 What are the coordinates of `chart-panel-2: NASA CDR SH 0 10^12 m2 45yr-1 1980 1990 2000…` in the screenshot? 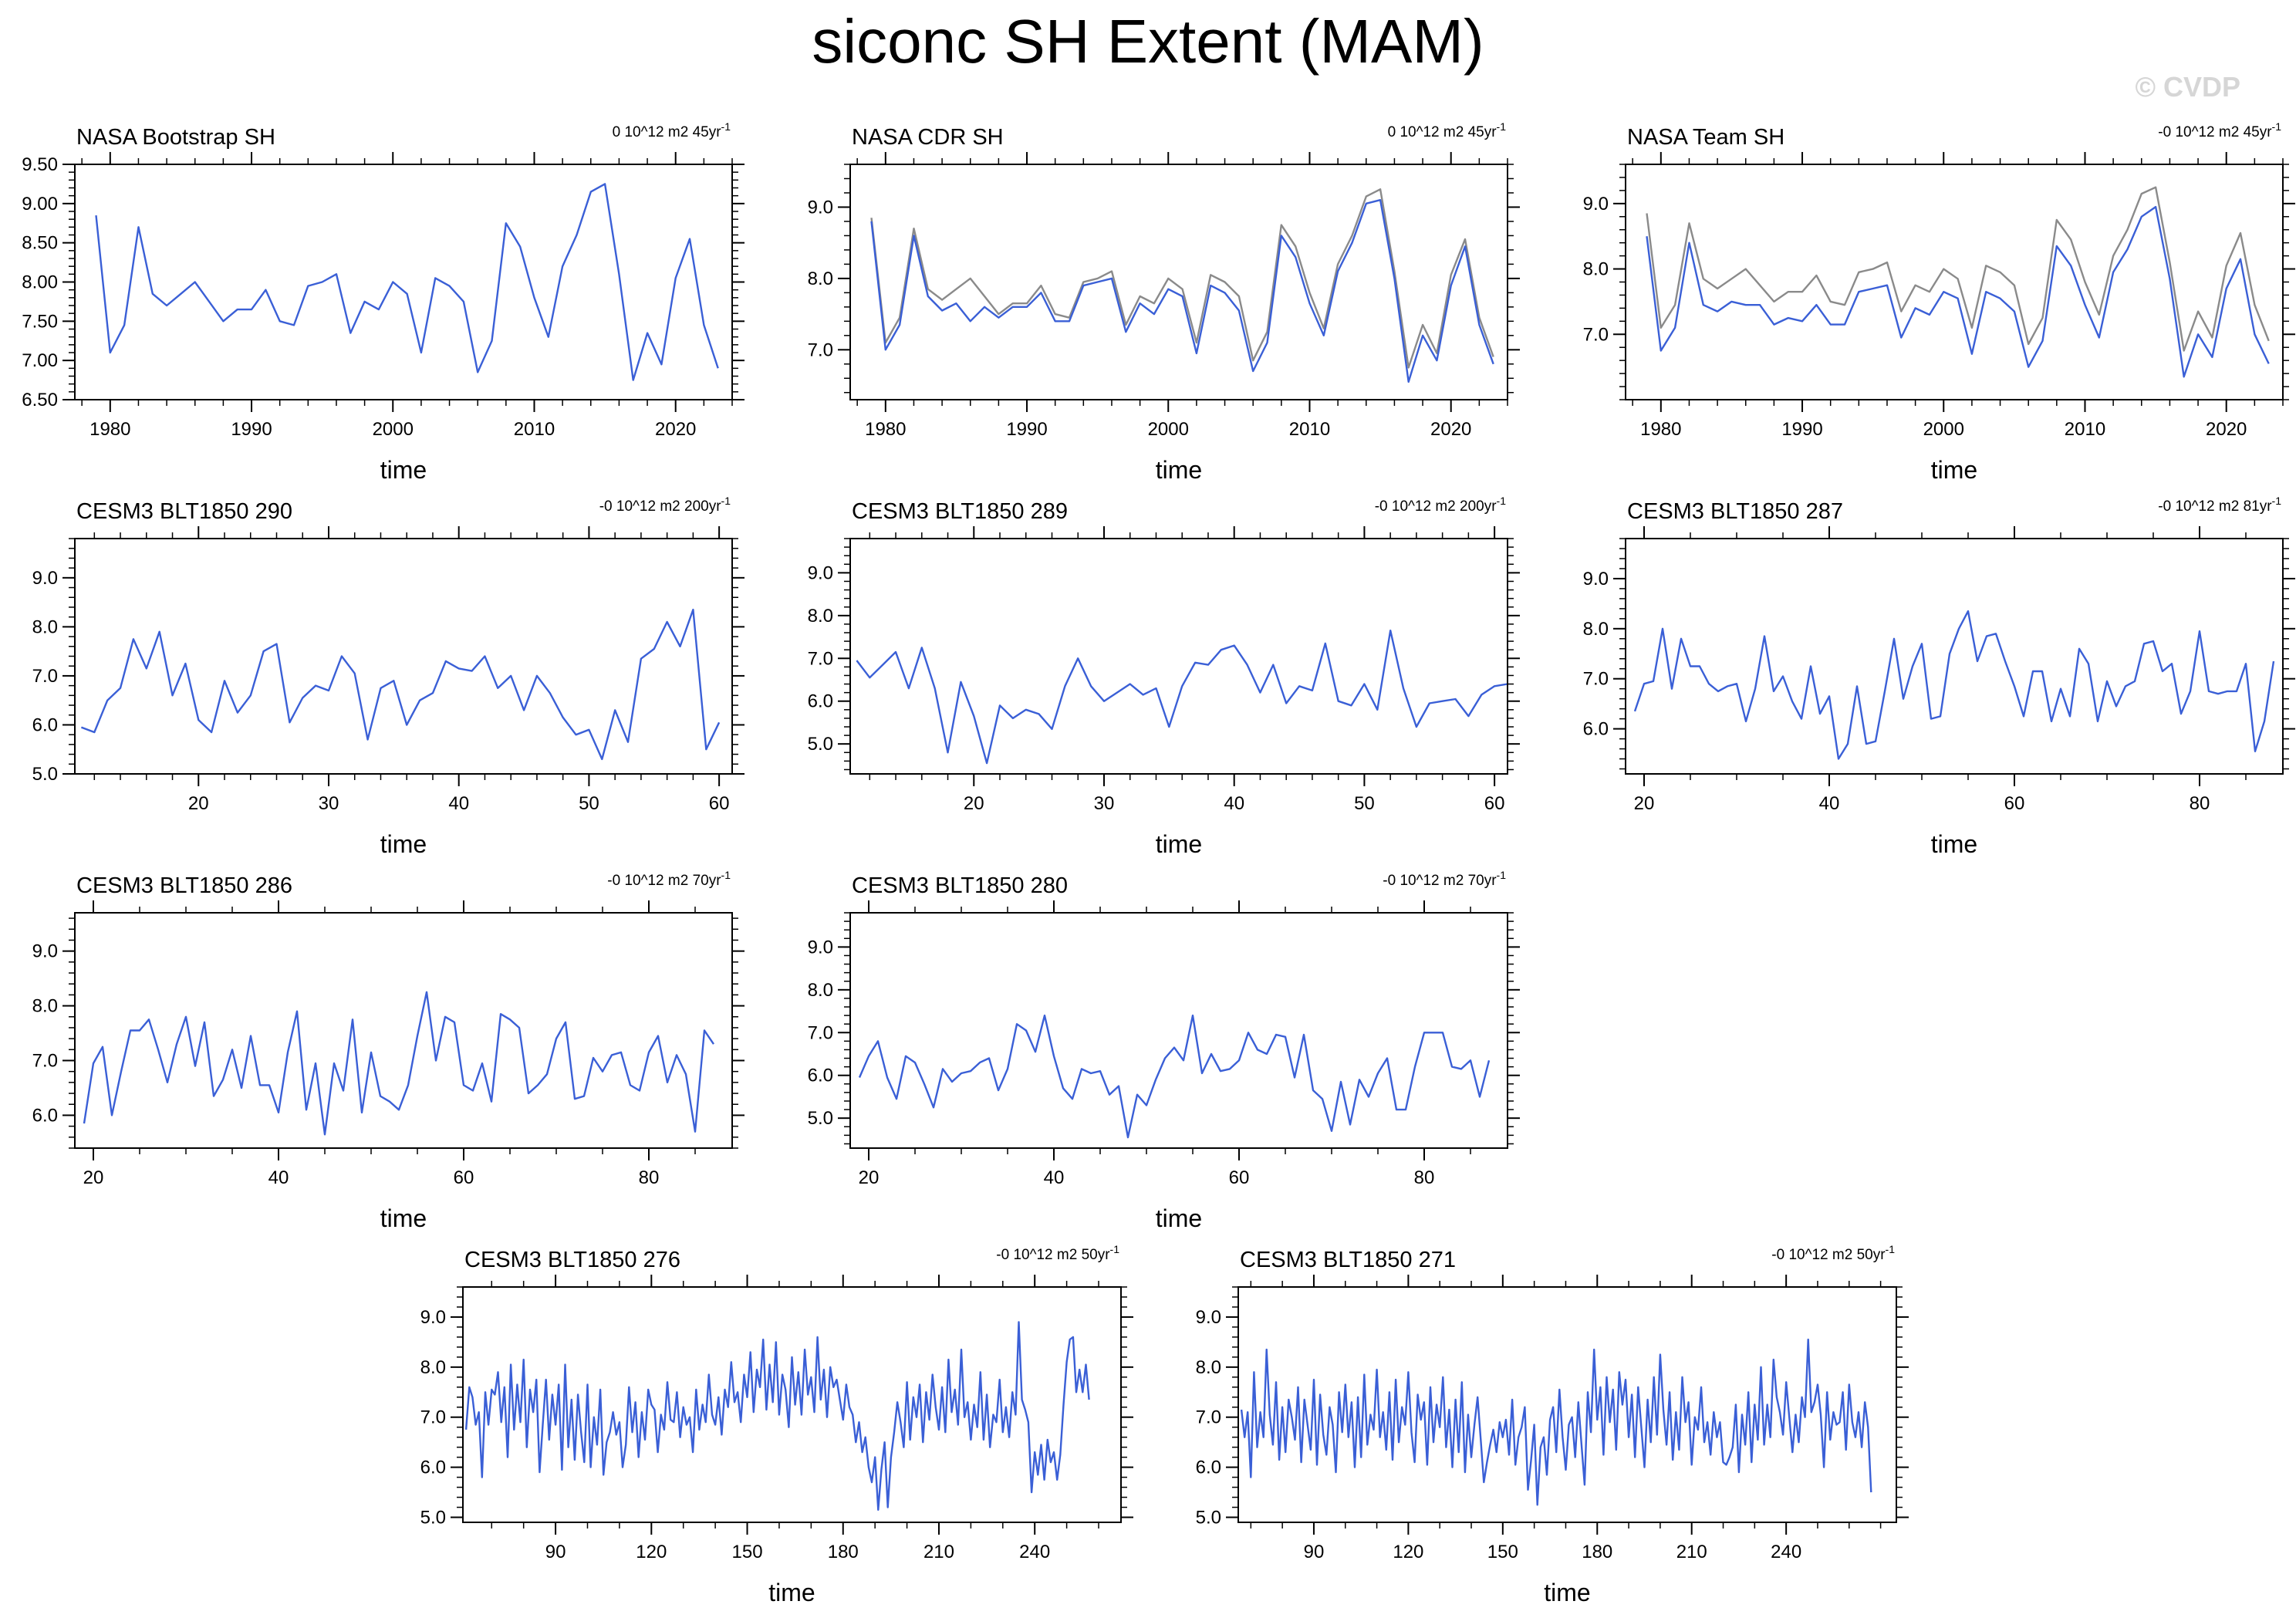 It's located at (1164, 302).